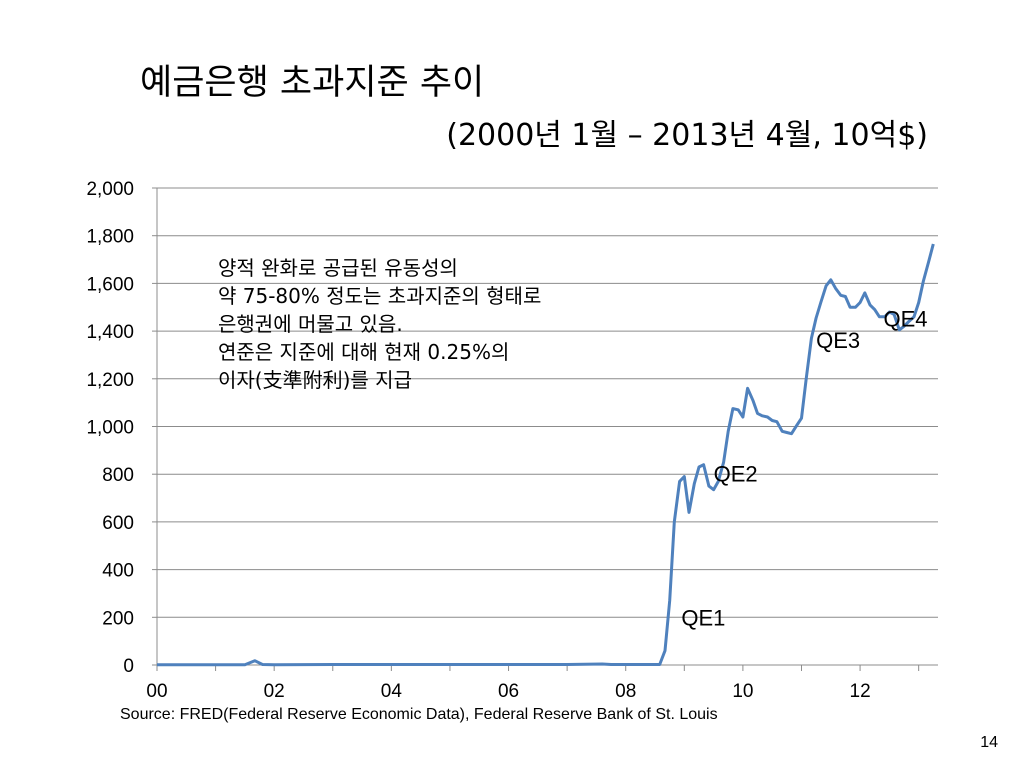 The width and height of the screenshot is (1024, 768). What do you see at coordinates (625, 691) in the screenshot?
I see `x-tick-label: 08` at bounding box center [625, 691].